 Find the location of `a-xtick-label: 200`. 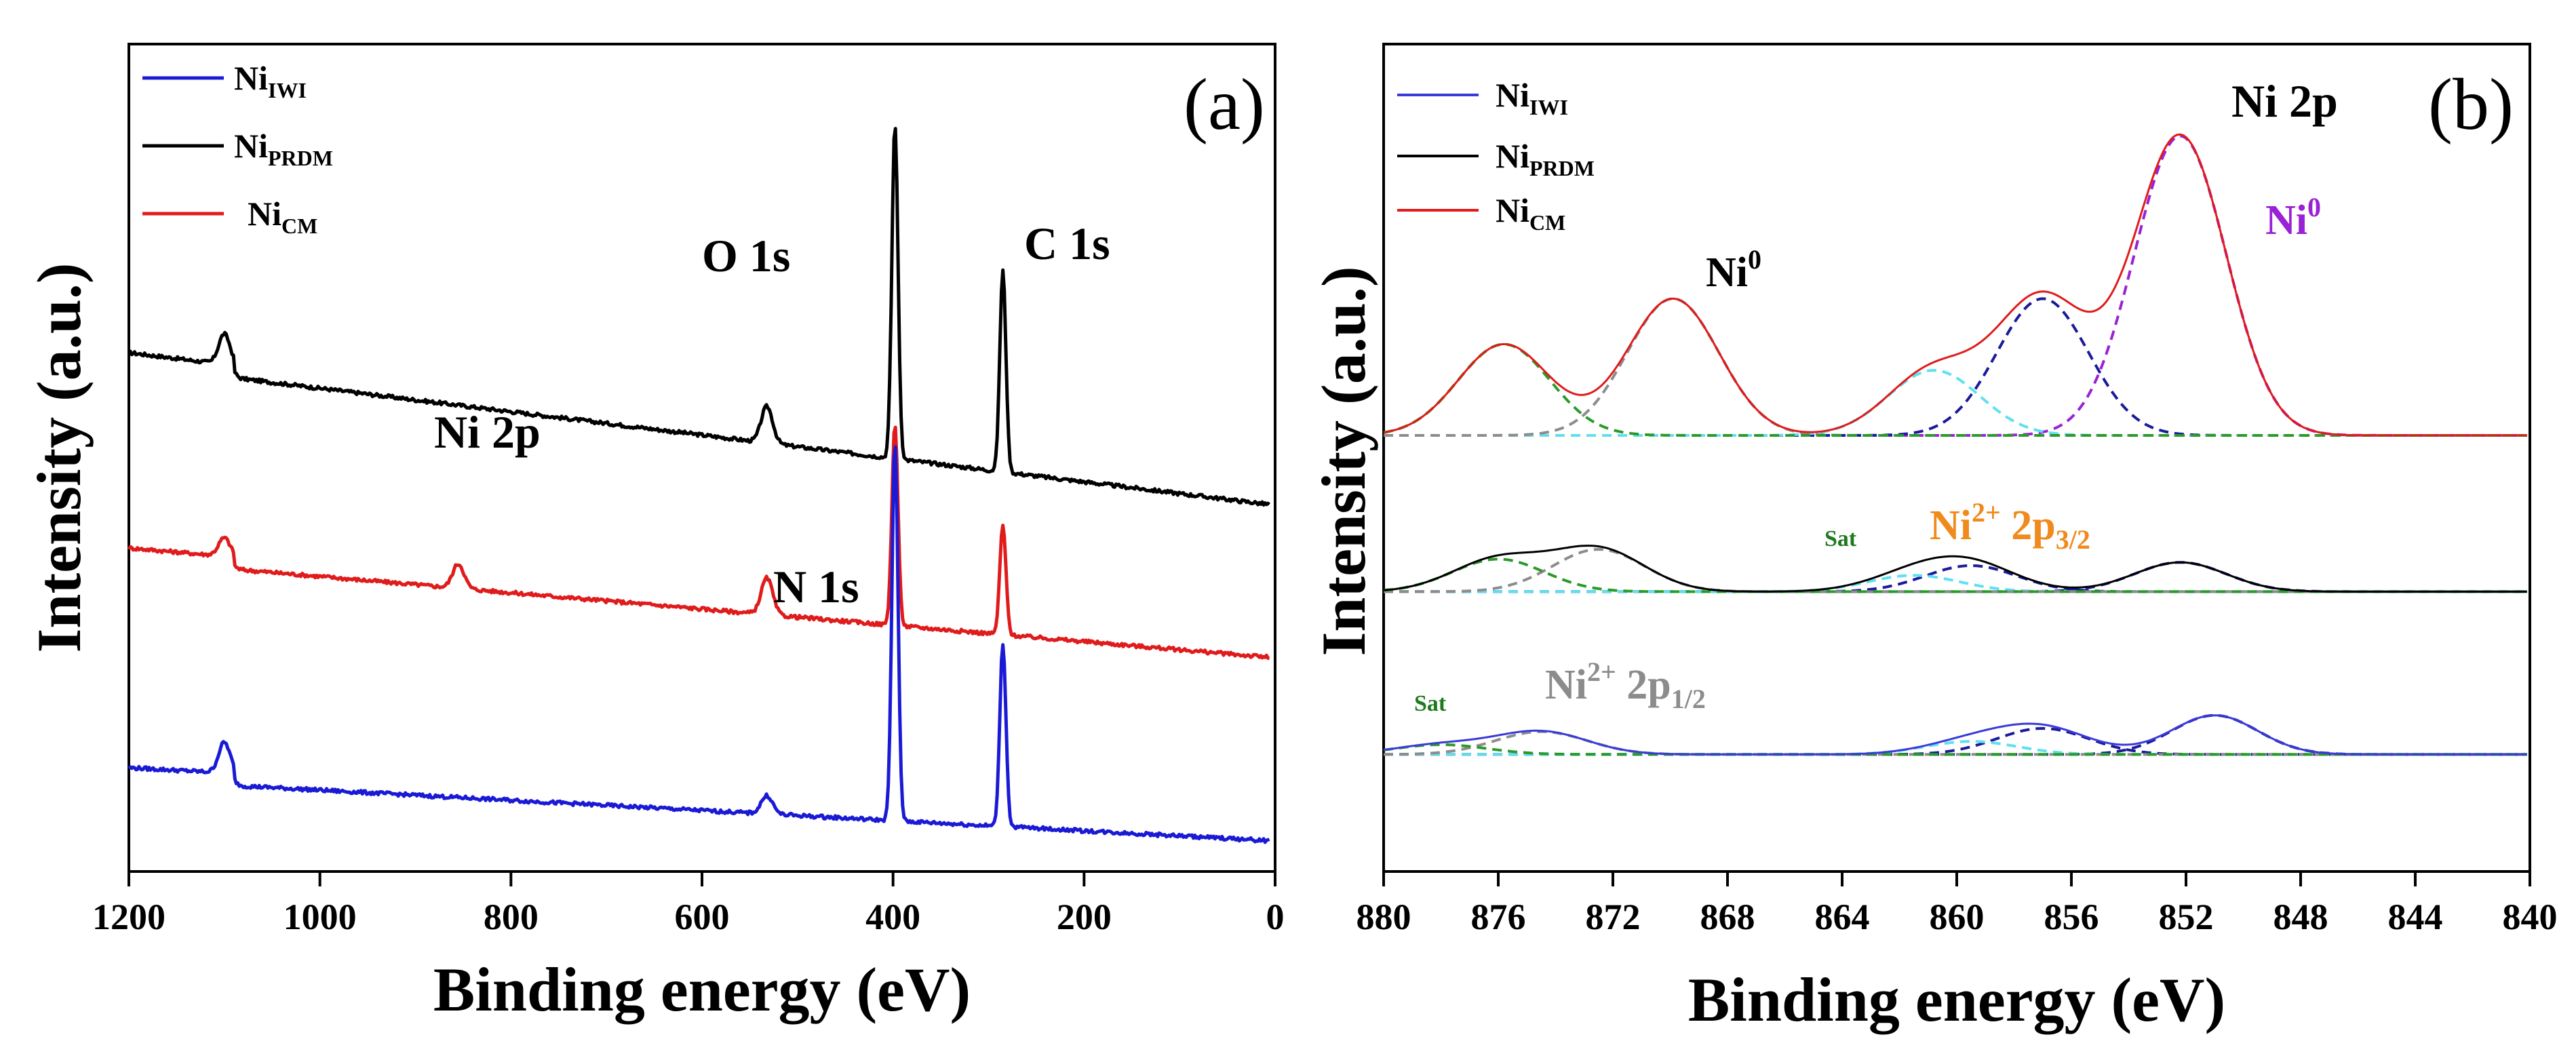

a-xtick-label: 200 is located at coordinates (1084, 917).